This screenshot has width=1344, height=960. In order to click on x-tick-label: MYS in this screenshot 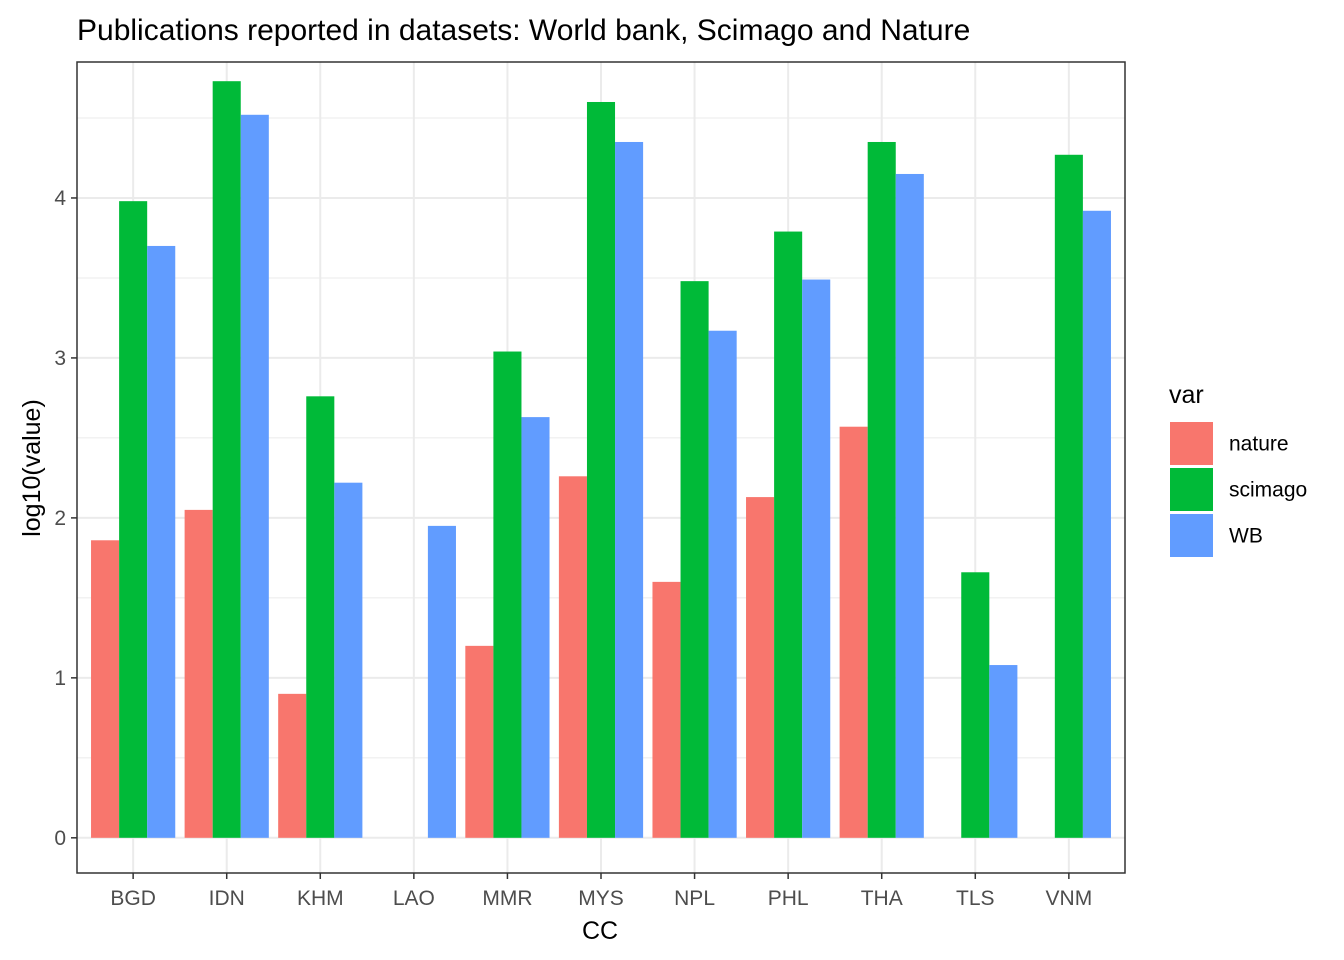, I will do `click(601, 898)`.